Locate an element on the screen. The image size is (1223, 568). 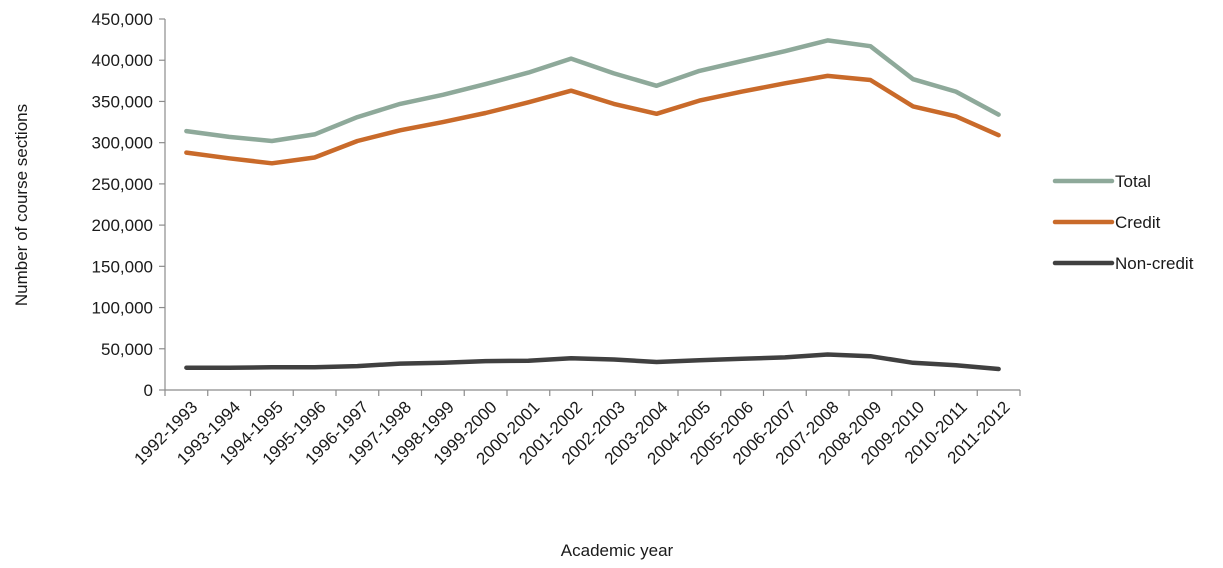
y-tick-label: 350,000 is located at coordinates (122, 101).